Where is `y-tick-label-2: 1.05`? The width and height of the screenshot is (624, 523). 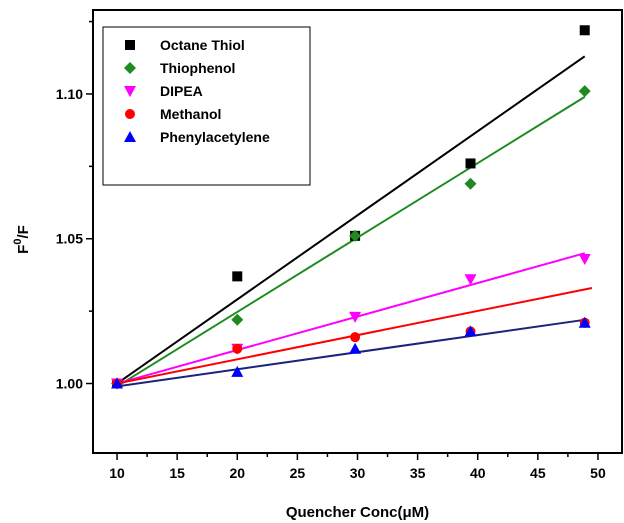 y-tick-label-2: 1.05 is located at coordinates (69, 239).